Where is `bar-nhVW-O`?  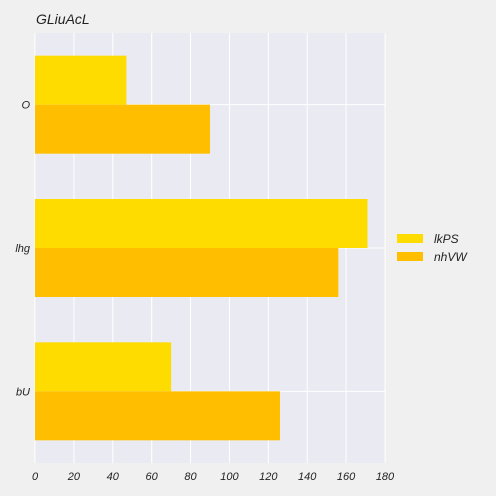 bar-nhVW-O is located at coordinates (122, 129).